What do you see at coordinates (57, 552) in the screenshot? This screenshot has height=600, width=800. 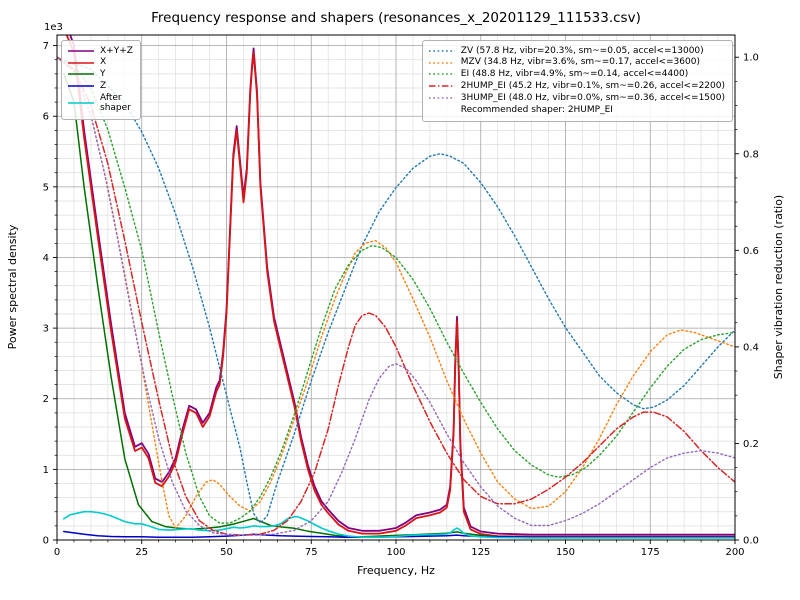 I see `x-tick-label: 0` at bounding box center [57, 552].